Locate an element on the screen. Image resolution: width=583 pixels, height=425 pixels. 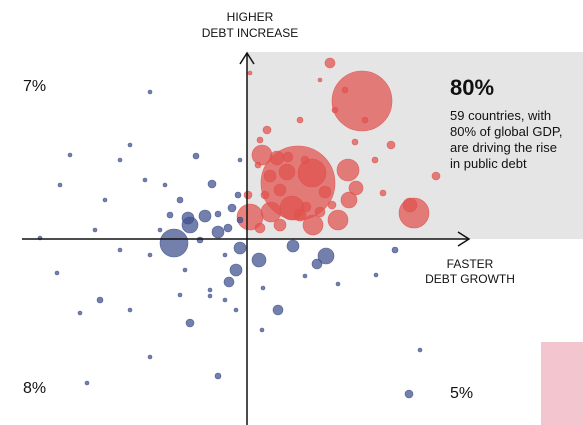
quadrant-label: 8% is located at coordinates (34, 388).